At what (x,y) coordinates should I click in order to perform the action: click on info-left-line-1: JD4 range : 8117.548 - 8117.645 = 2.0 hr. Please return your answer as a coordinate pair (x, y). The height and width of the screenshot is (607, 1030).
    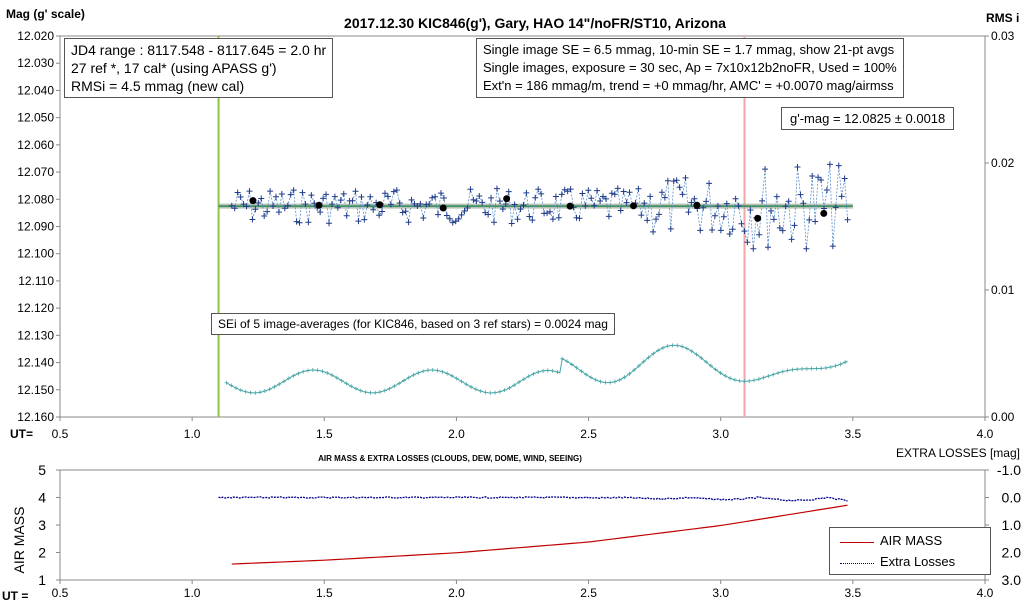
    Looking at the image, I should click on (199, 50).